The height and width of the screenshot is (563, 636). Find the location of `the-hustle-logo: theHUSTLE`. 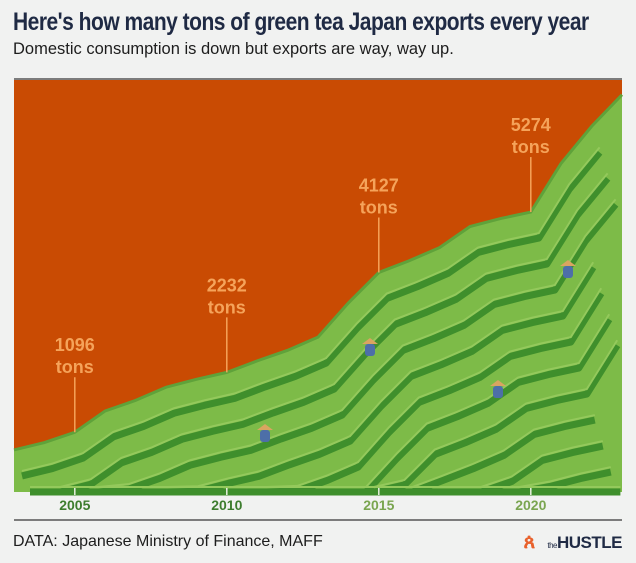

the-hustle-logo: theHUSTLE is located at coordinates (584, 542).